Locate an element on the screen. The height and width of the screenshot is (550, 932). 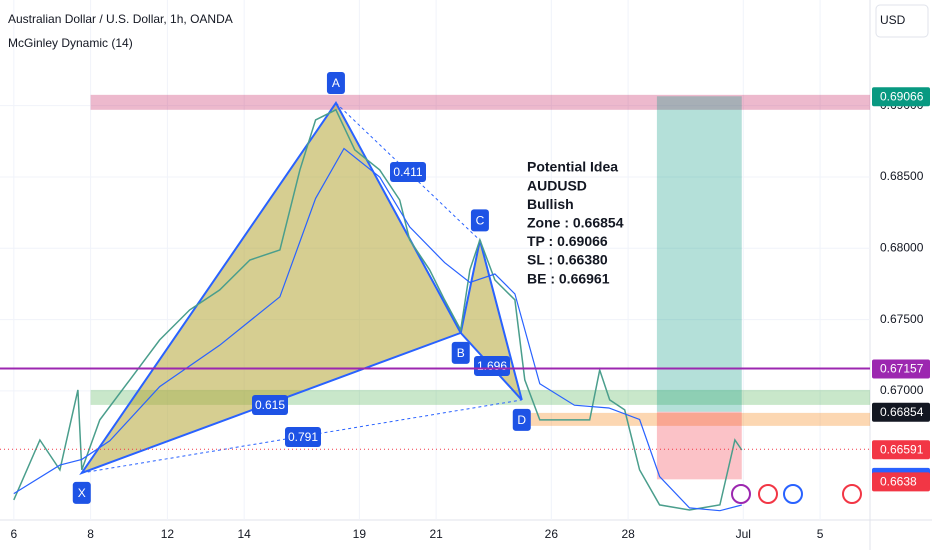
point-label: A is located at coordinates (336, 83).